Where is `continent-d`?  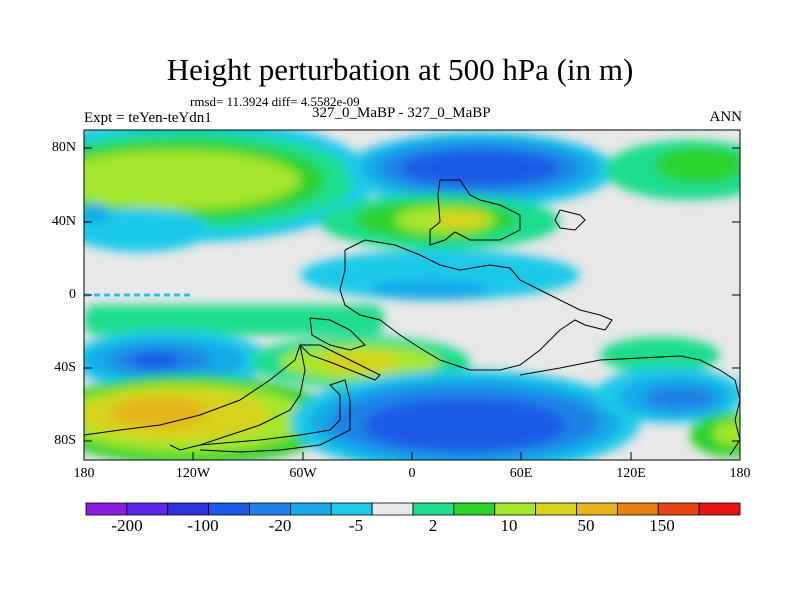 continent-d is located at coordinates (337, 334).